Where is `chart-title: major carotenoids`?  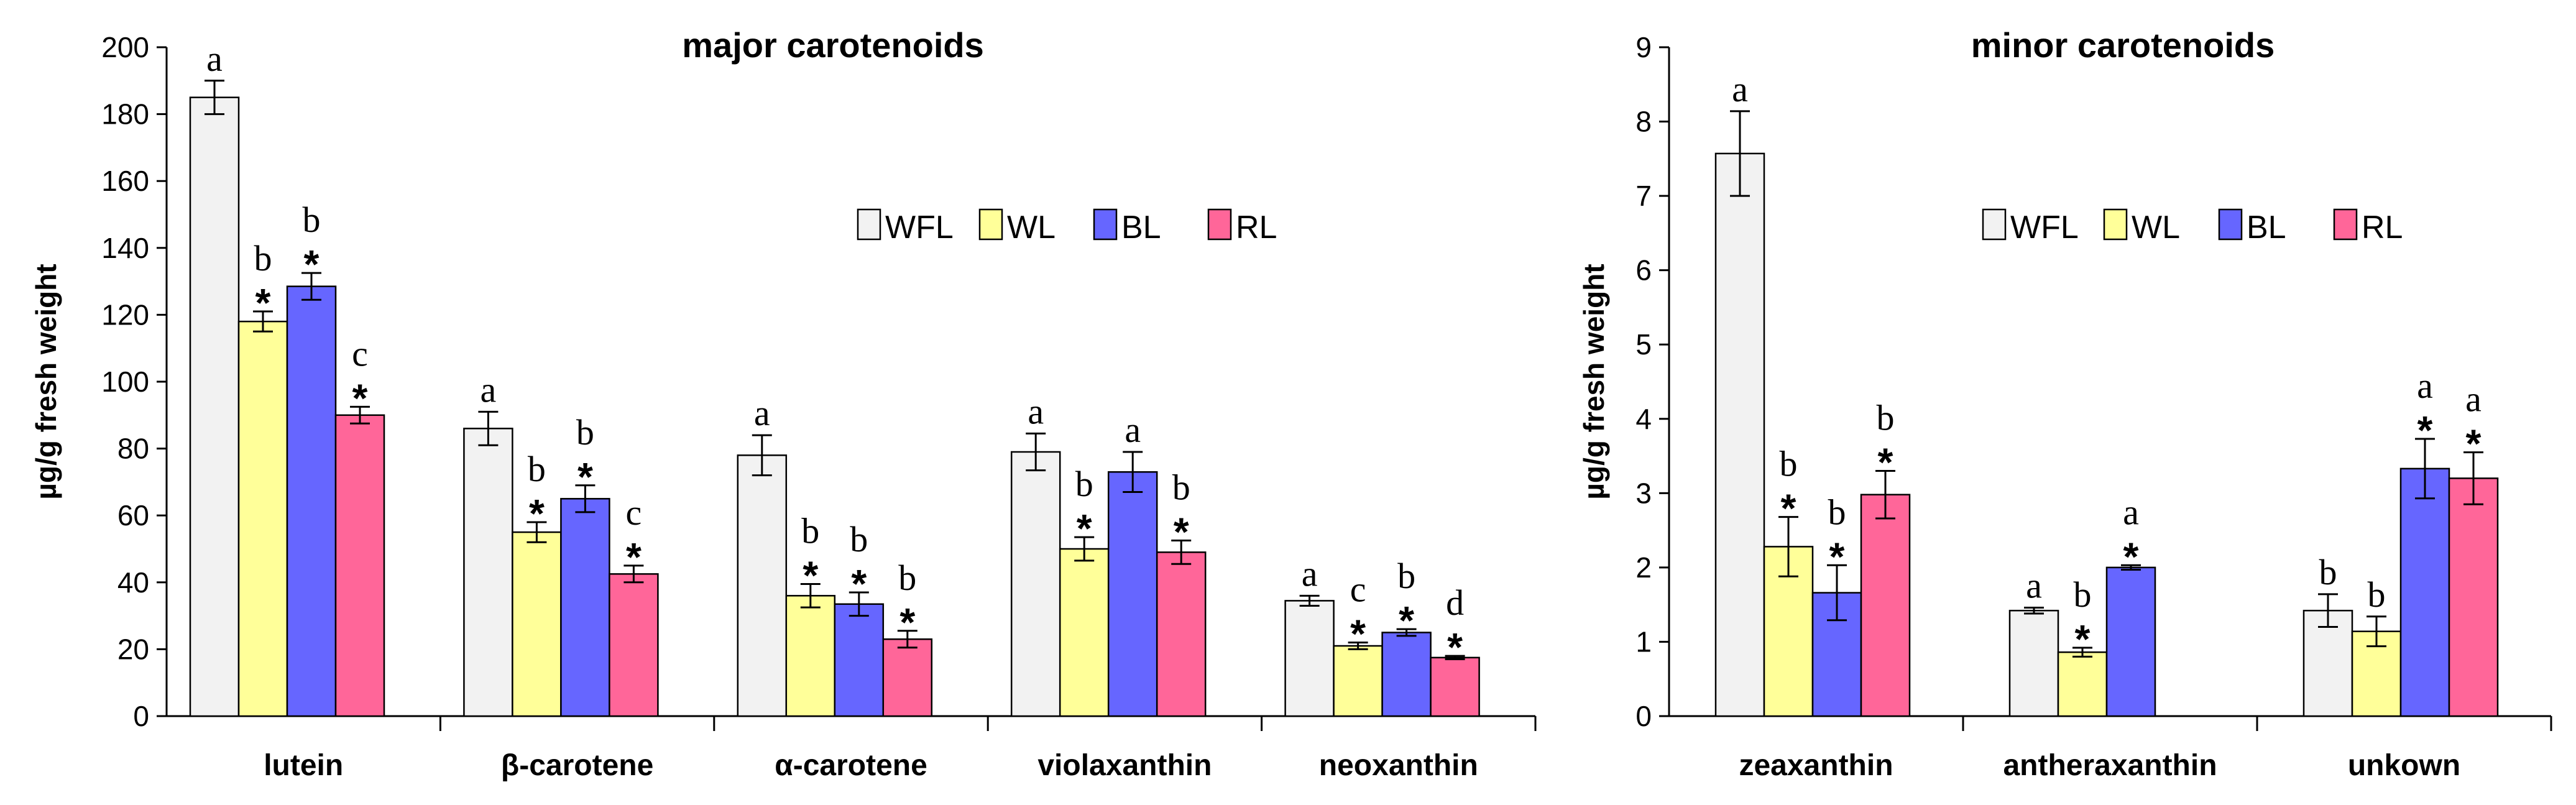
chart-title: major carotenoids is located at coordinates (832, 45).